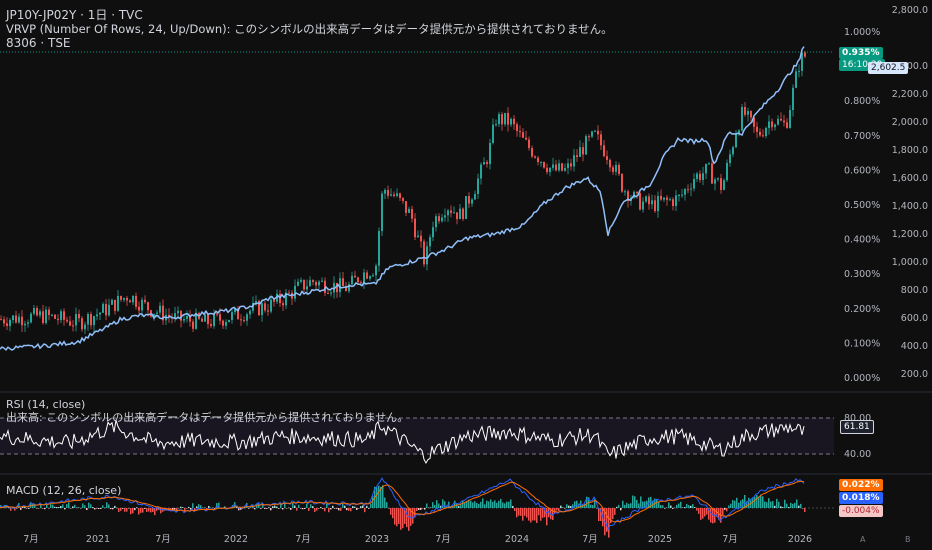 This screenshot has height=550, width=932. I want to click on pct-axis-tick: 0.200%, so click(862, 309).